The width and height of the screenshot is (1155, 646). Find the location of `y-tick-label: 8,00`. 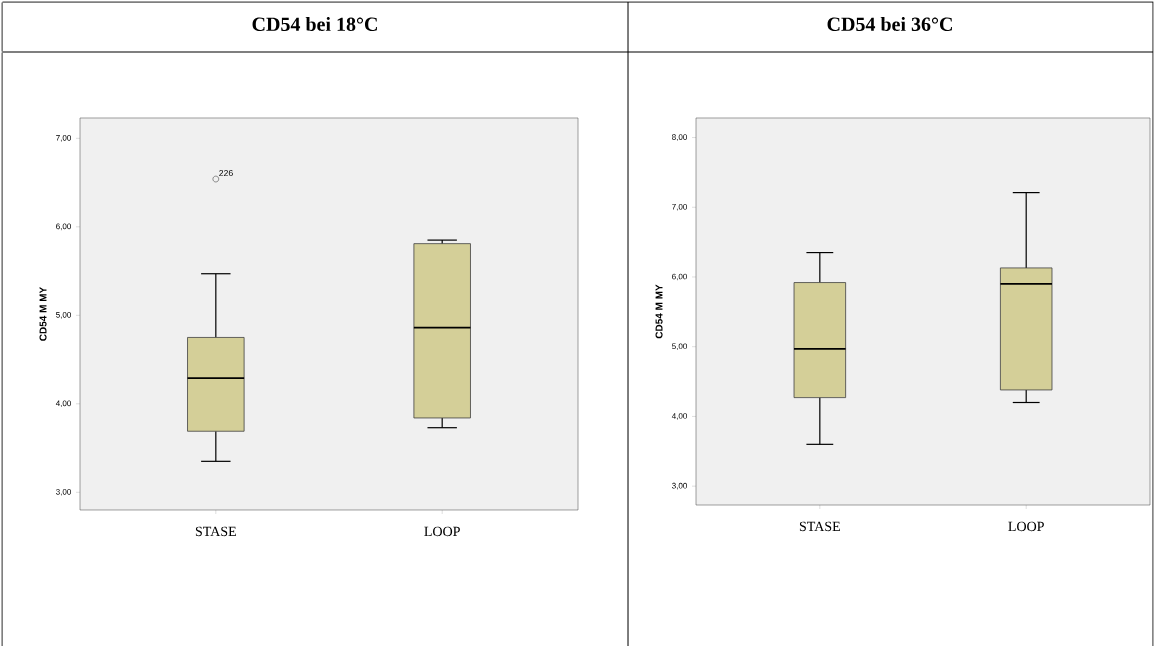

y-tick-label: 8,00 is located at coordinates (679, 137).